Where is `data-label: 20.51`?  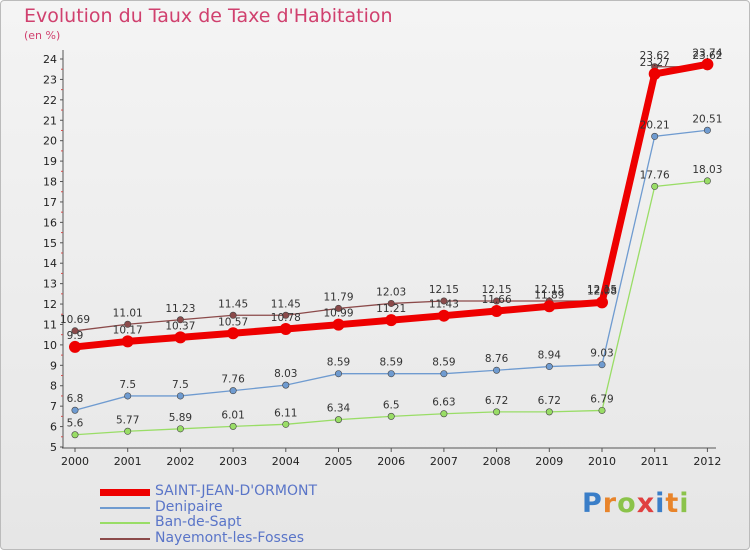 data-label: 20.51 is located at coordinates (707, 119).